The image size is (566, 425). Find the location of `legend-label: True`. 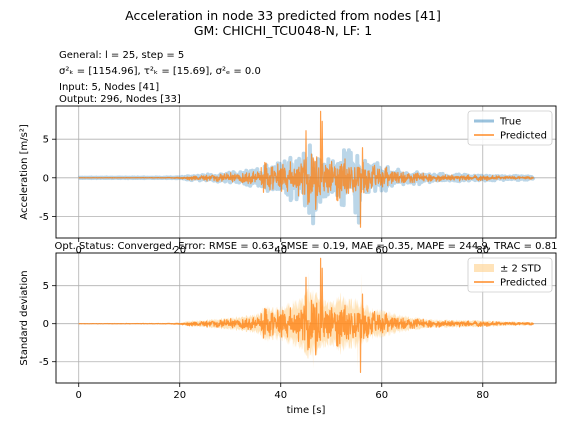

legend-label: True is located at coordinates (510, 122).